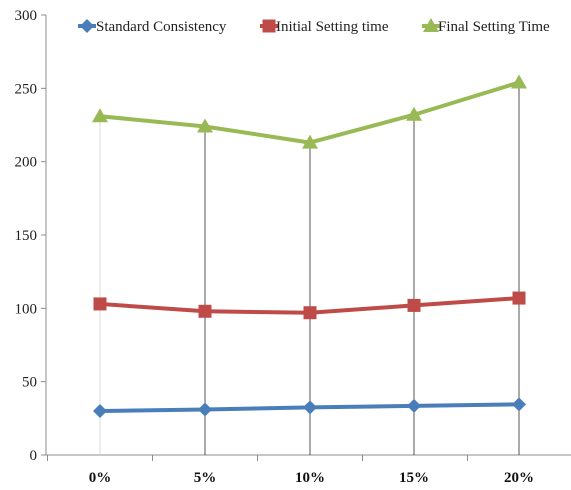 The width and height of the screenshot is (571, 490). Describe the element at coordinates (100, 478) in the screenshot. I see `x-tick-label: 0%` at that location.